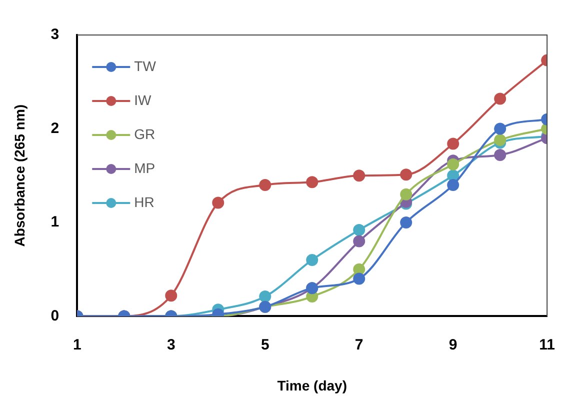  What do you see at coordinates (55, 35) in the screenshot?
I see `y-tick-label: 3` at bounding box center [55, 35].